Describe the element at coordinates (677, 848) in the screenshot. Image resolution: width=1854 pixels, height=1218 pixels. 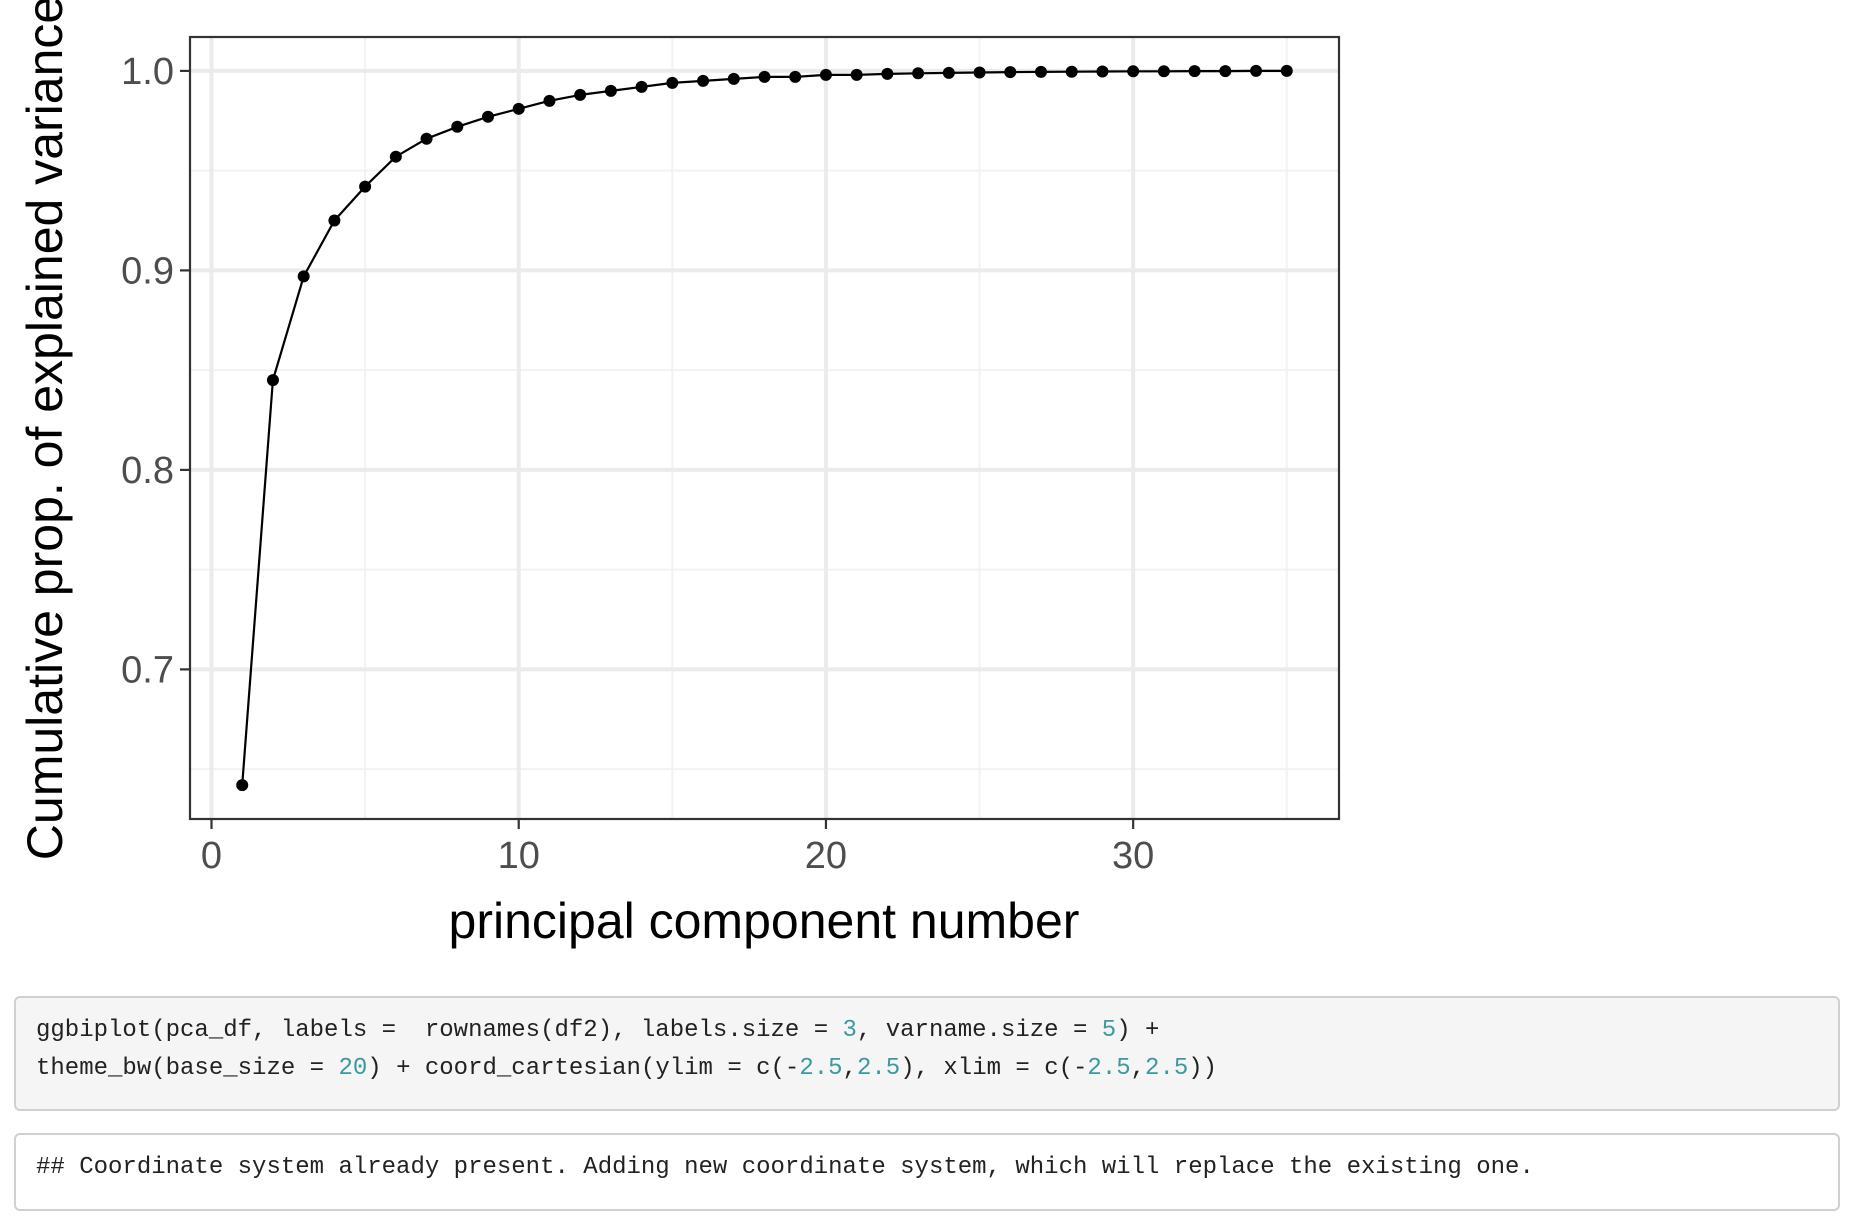
I see `x-axis: 0 10 20 30` at that location.